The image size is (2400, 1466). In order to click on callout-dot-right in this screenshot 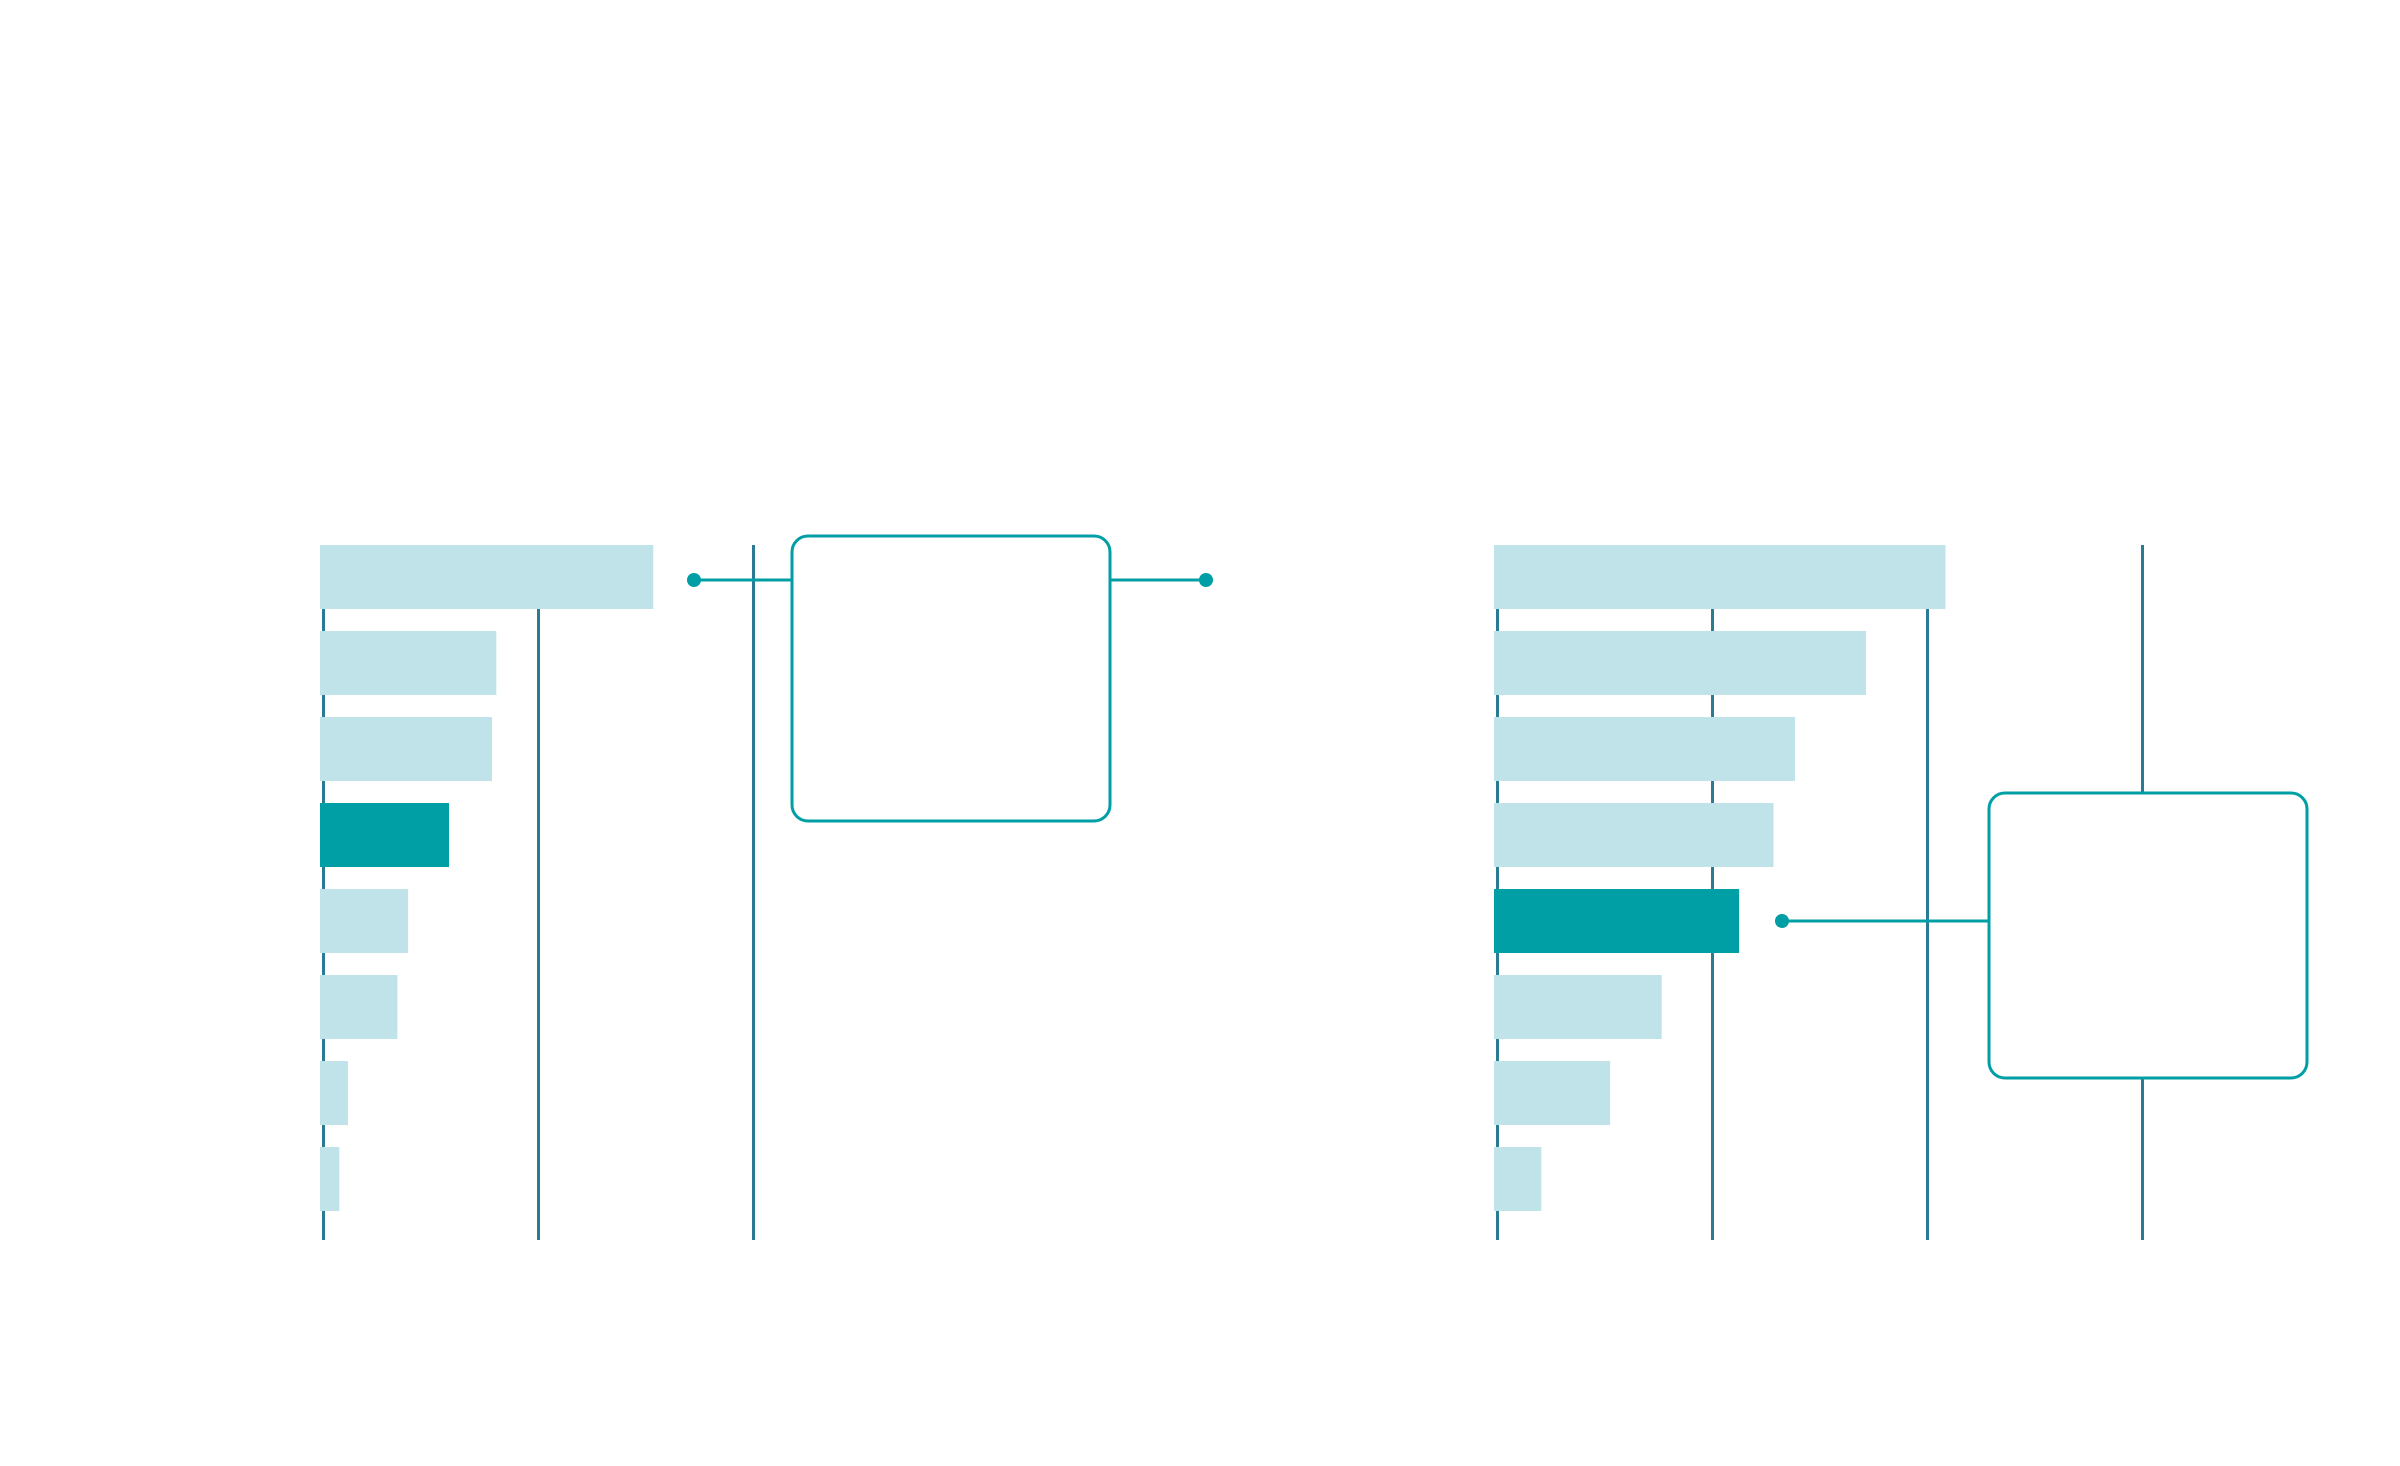, I will do `click(1206, 580)`.